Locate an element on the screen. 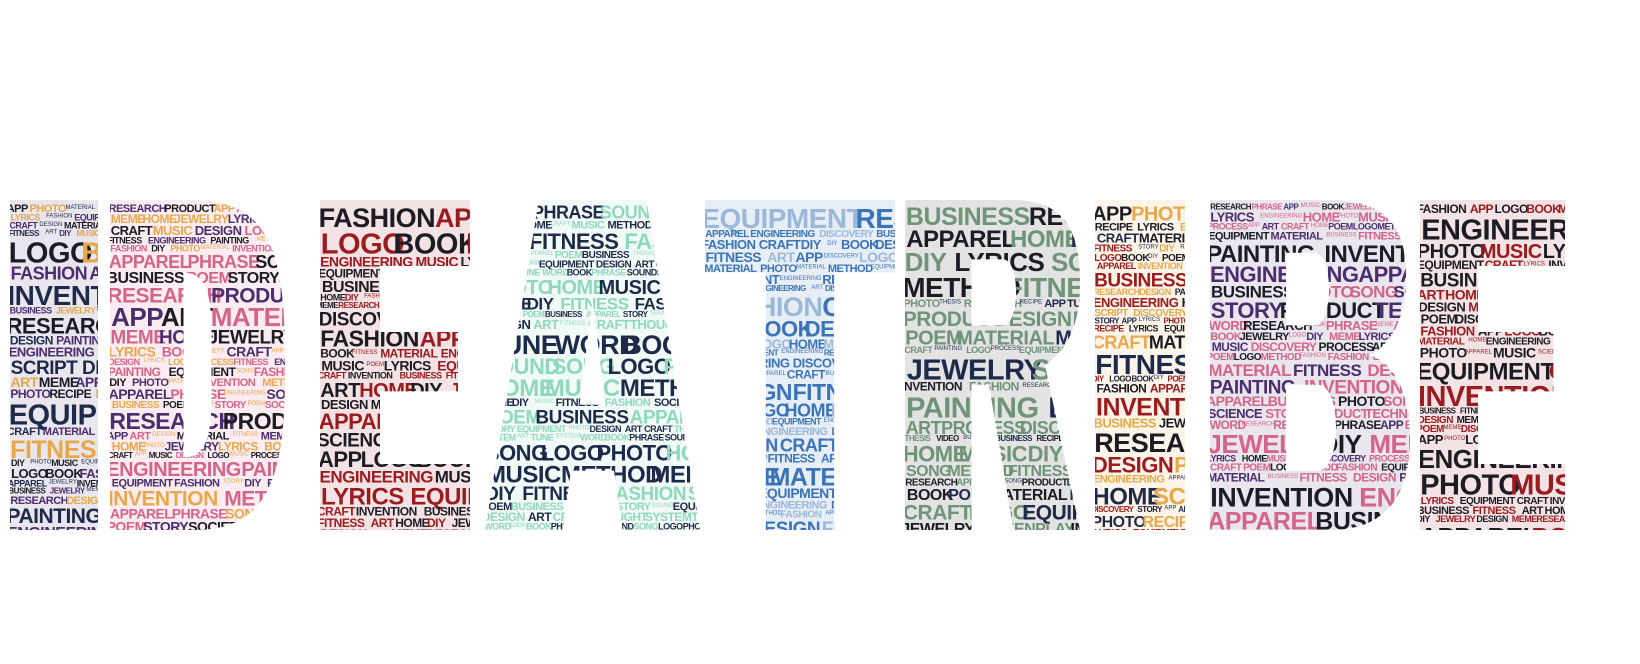  word-label: STORY is located at coordinates (1150, 509).